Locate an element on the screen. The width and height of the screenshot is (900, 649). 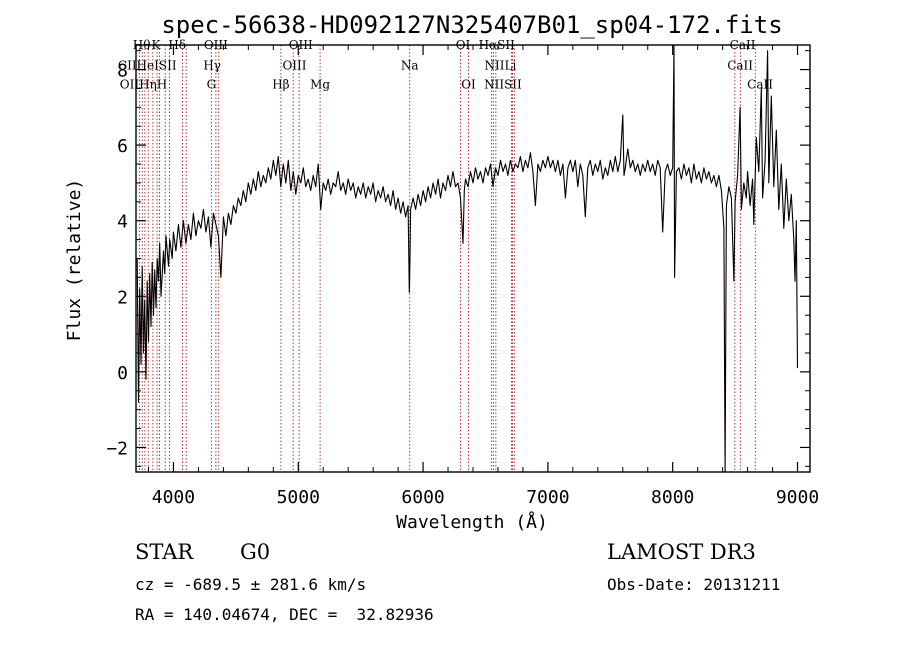
line-label-12: NIILi is located at coordinates (501, 66).